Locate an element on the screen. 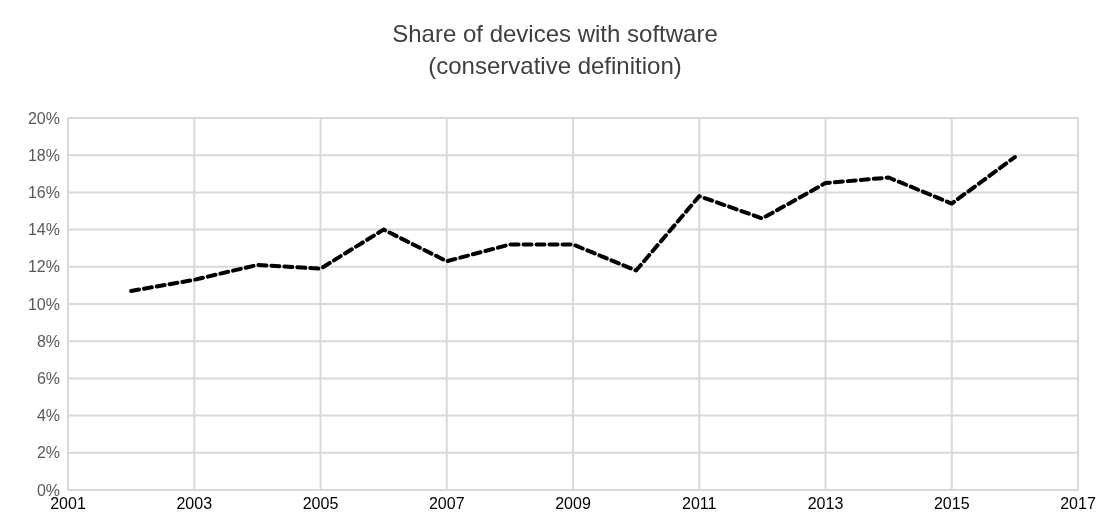 The height and width of the screenshot is (529, 1110). y-tick-label: 2% is located at coordinates (48, 453).